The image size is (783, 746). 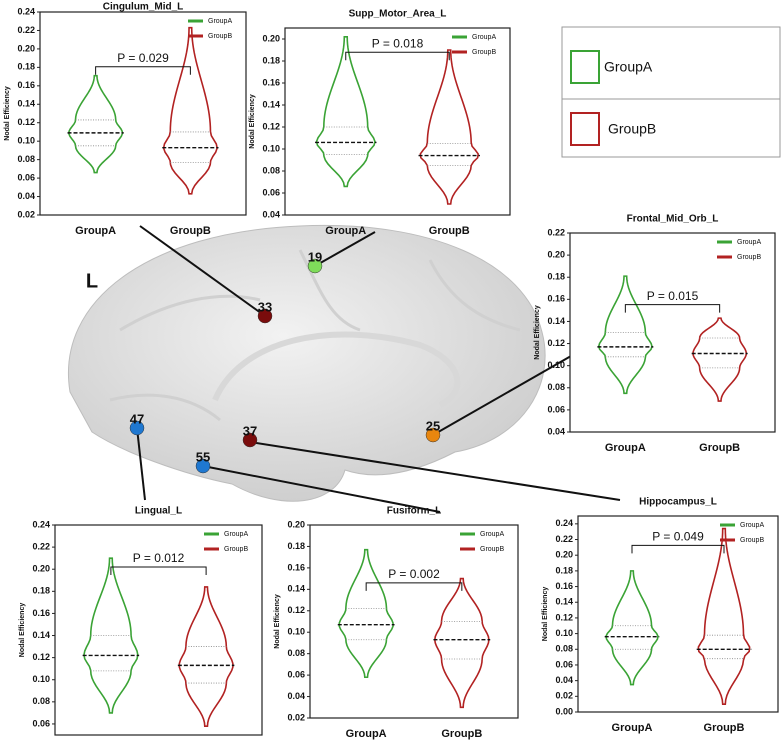 I want to click on legend-box, so click(x=671, y=92).